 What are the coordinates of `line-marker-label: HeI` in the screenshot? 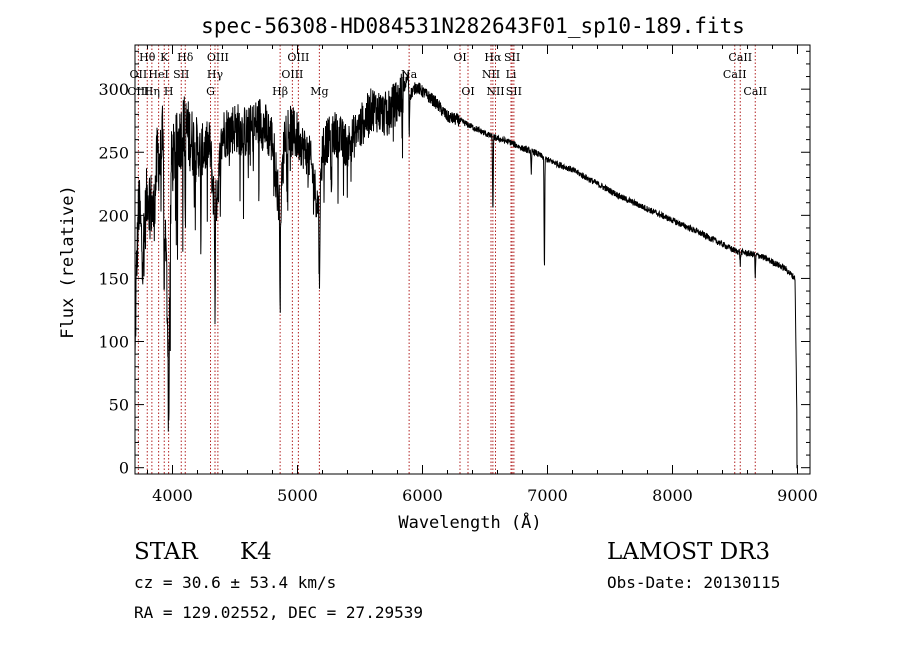 It's located at (158, 74).